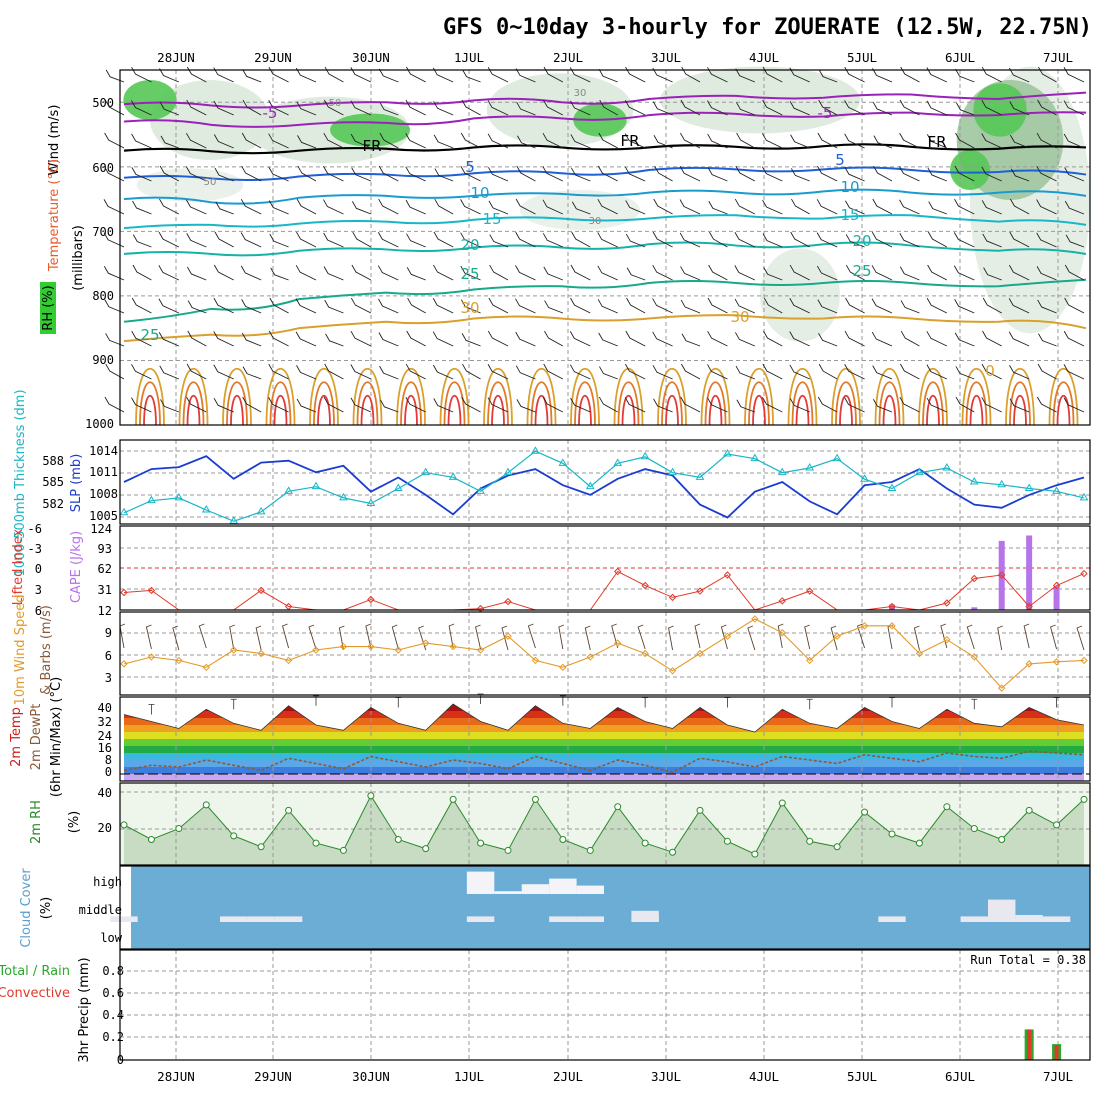 Image resolution: width=1100 pixels, height=1100 pixels. What do you see at coordinates (861, 241) in the screenshot?
I see `contour-label: 20` at bounding box center [861, 241].